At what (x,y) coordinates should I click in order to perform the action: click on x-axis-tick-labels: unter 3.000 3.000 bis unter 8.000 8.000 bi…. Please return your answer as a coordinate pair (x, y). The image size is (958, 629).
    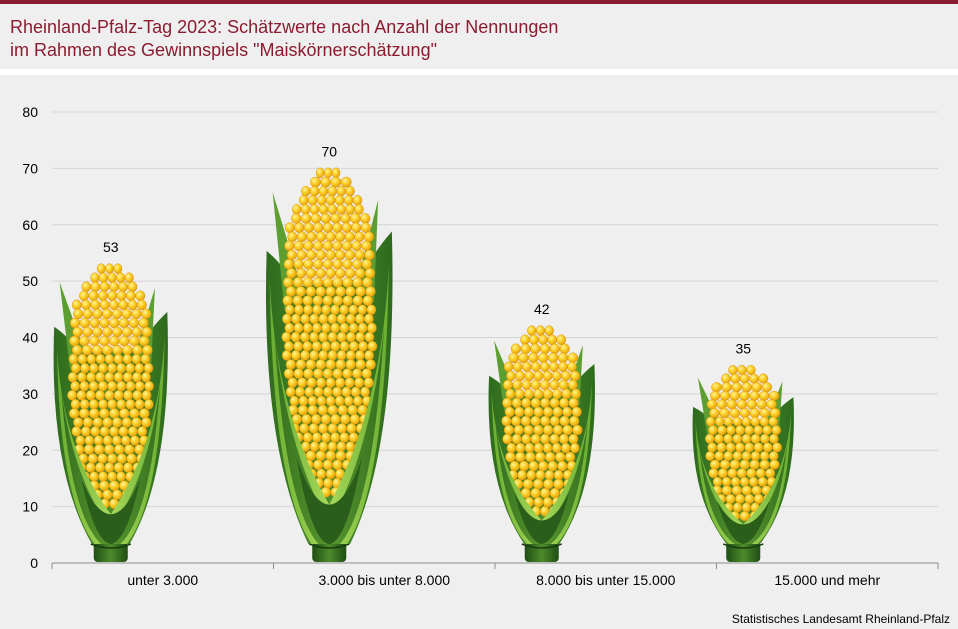
    Looking at the image, I should click on (503, 580).